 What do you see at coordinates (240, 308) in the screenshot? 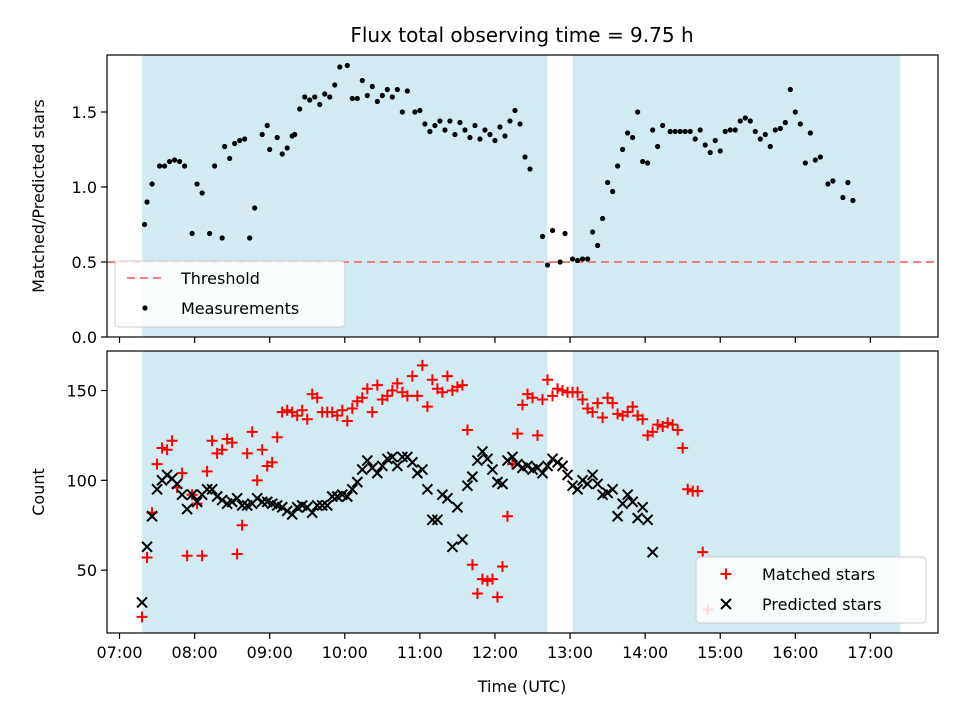
I see `legend-label: Measurements` at bounding box center [240, 308].